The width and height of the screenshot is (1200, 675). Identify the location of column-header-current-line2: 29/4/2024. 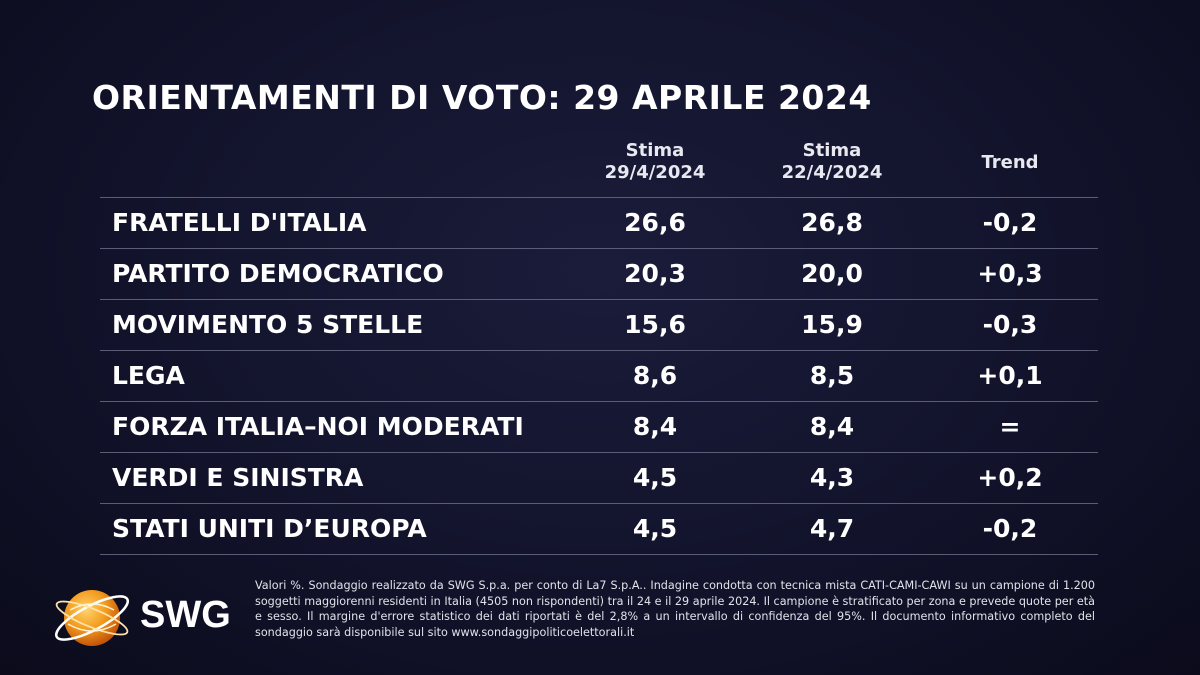
(655, 172).